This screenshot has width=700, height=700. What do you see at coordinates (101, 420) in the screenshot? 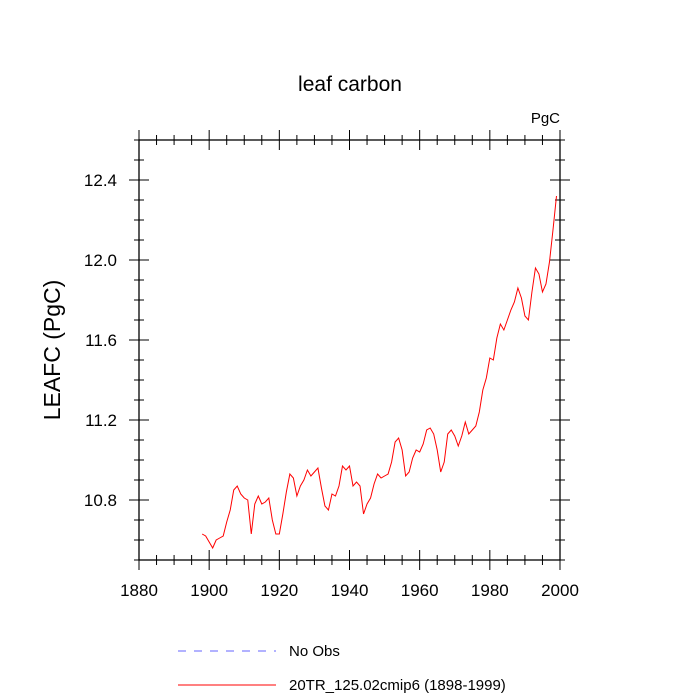
I see `y-tick-label: 11.2` at bounding box center [101, 420].